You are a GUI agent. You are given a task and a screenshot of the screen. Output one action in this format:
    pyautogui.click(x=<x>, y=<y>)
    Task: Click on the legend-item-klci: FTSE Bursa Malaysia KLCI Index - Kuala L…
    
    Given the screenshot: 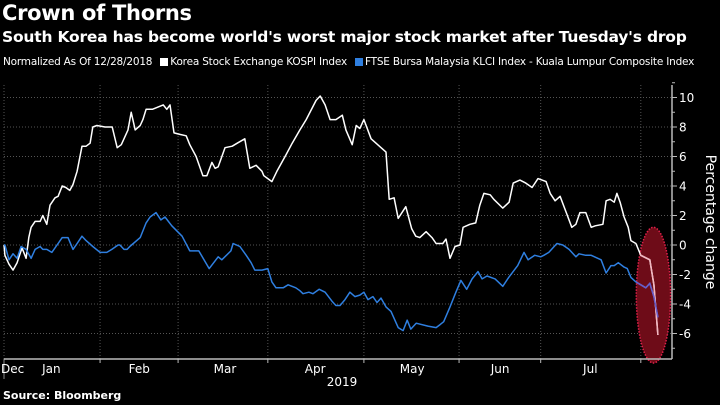 What is the action you would take?
    pyautogui.click(x=524, y=62)
    